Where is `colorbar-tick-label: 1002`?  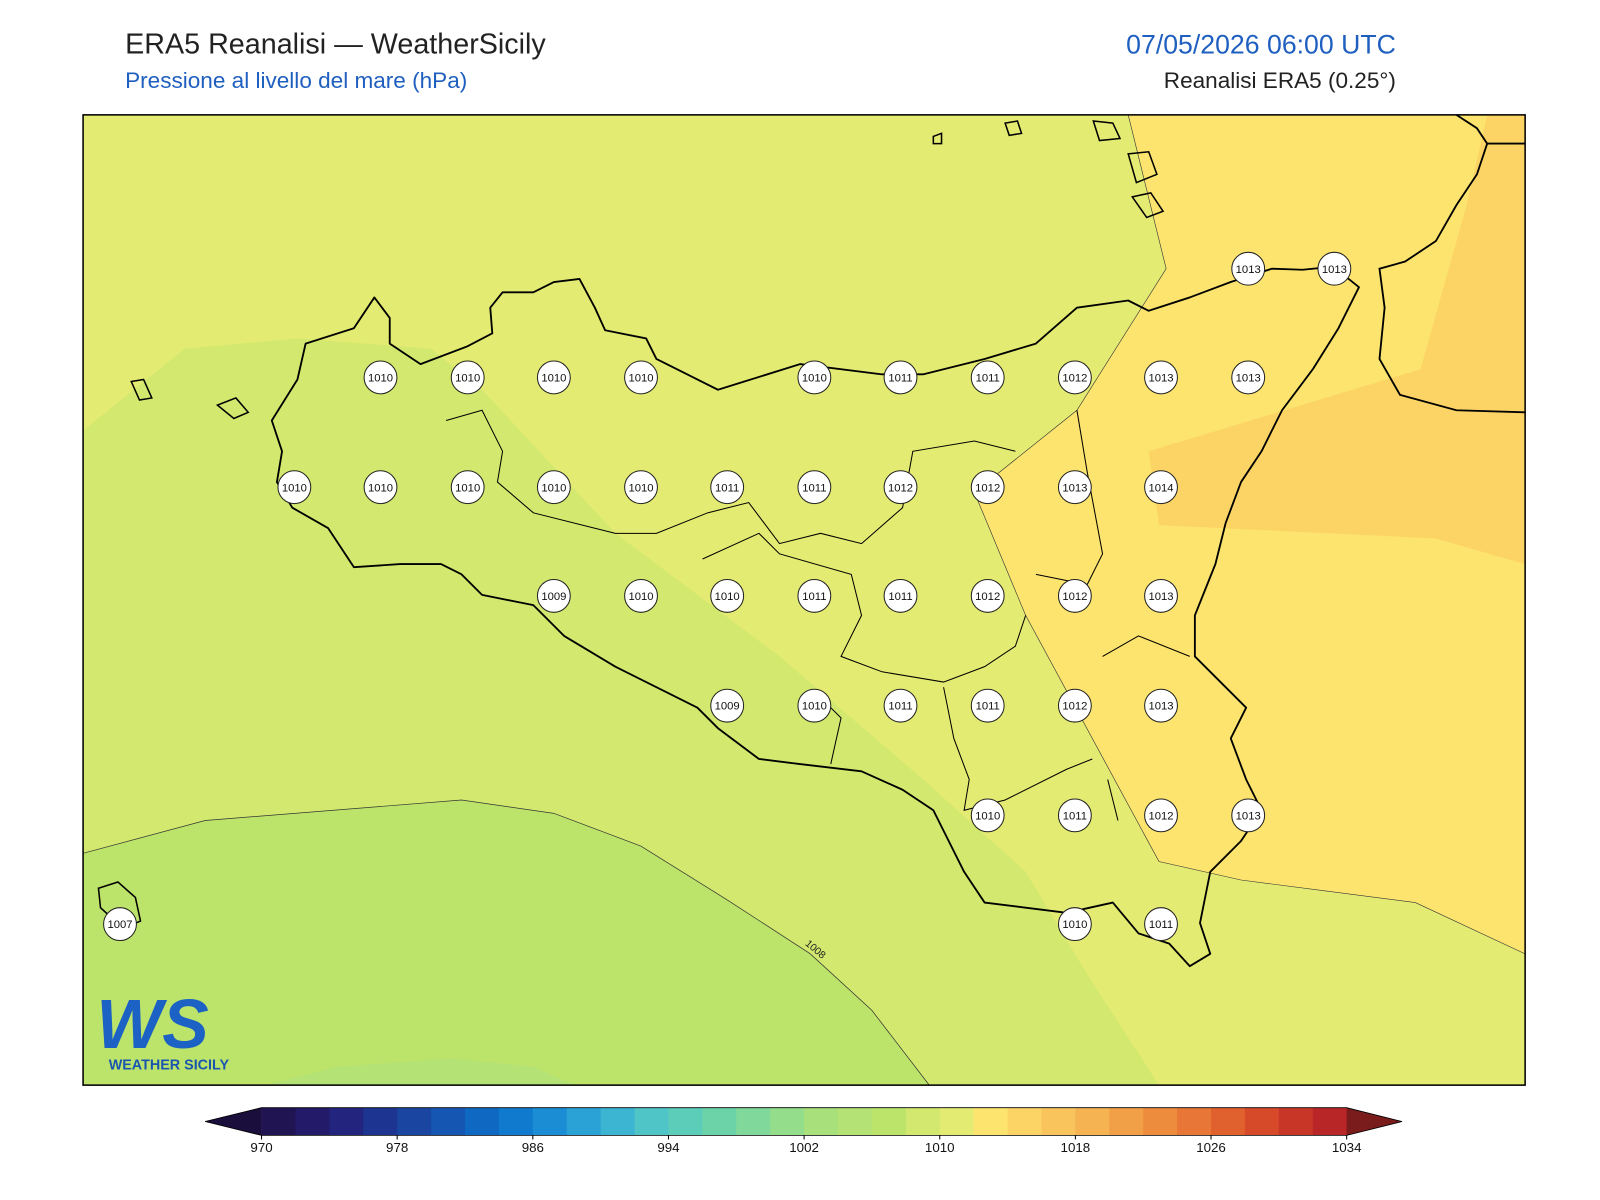 colorbar-tick-label: 1002 is located at coordinates (804, 1147).